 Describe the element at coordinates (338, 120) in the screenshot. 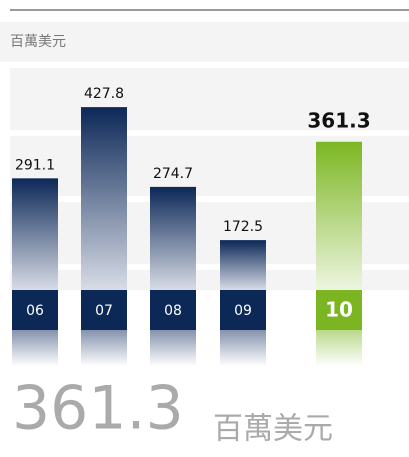

I see `value-label: 361.3` at that location.